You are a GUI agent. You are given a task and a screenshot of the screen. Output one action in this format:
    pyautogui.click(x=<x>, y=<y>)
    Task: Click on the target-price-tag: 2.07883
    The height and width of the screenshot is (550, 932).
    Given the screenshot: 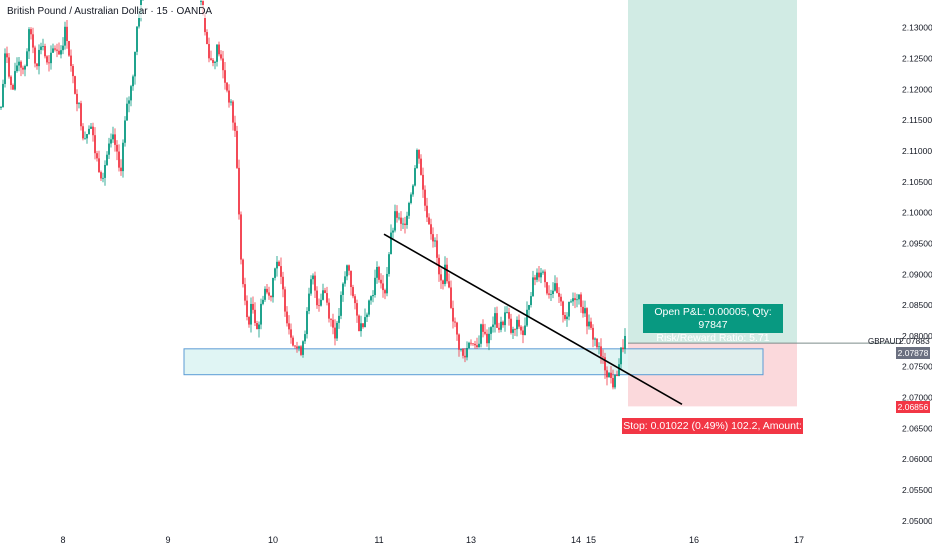 What is the action you would take?
    pyautogui.click(x=914, y=341)
    